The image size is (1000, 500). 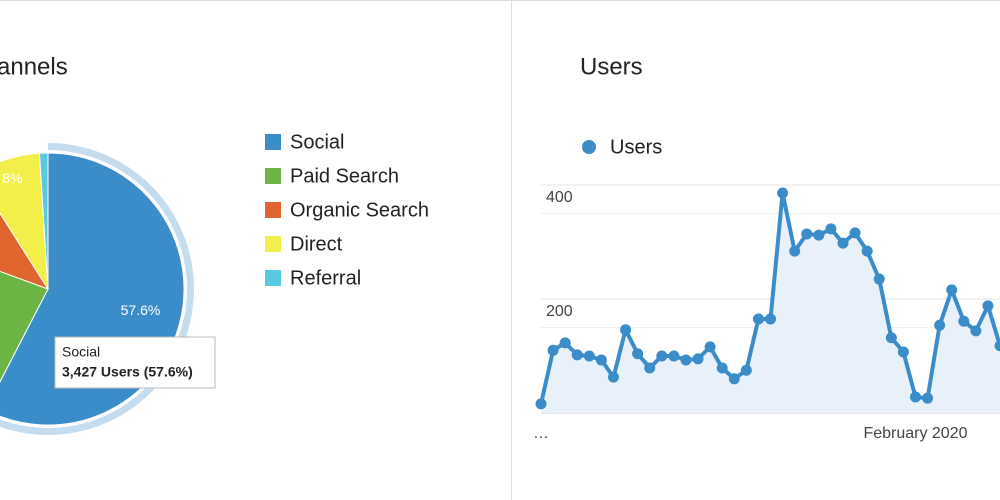 I want to click on line-title: Users, so click(x=611, y=66).